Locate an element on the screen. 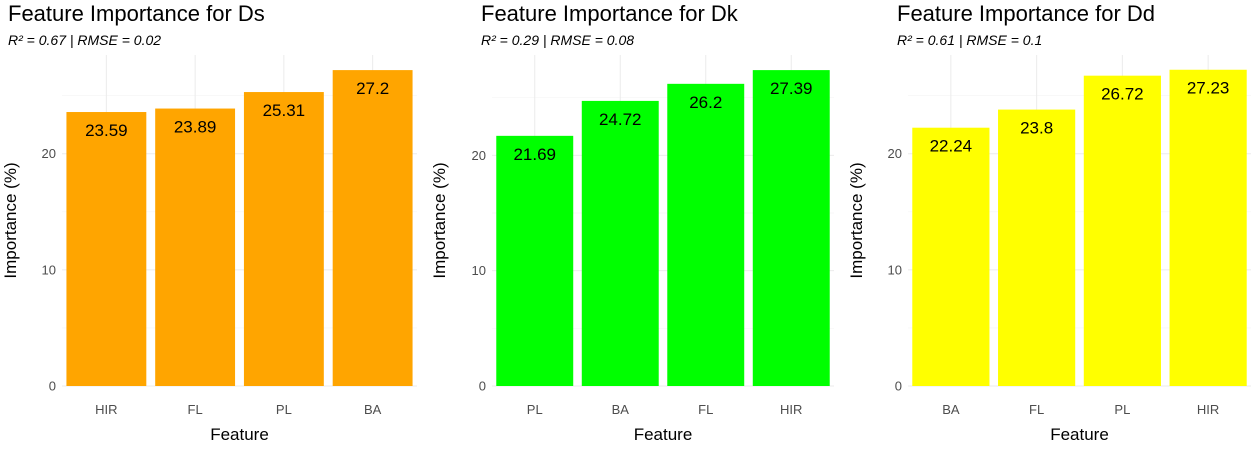 This screenshot has width=1251, height=449. bar-value-label: 27.23 is located at coordinates (1208, 88).